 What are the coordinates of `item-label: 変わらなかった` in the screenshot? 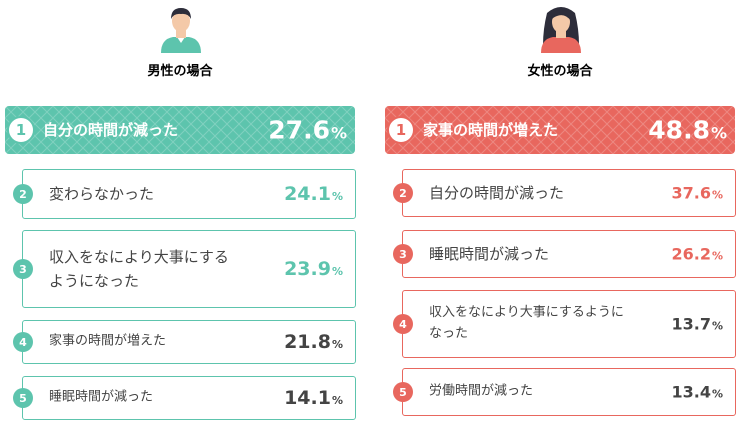 It's located at (102, 194).